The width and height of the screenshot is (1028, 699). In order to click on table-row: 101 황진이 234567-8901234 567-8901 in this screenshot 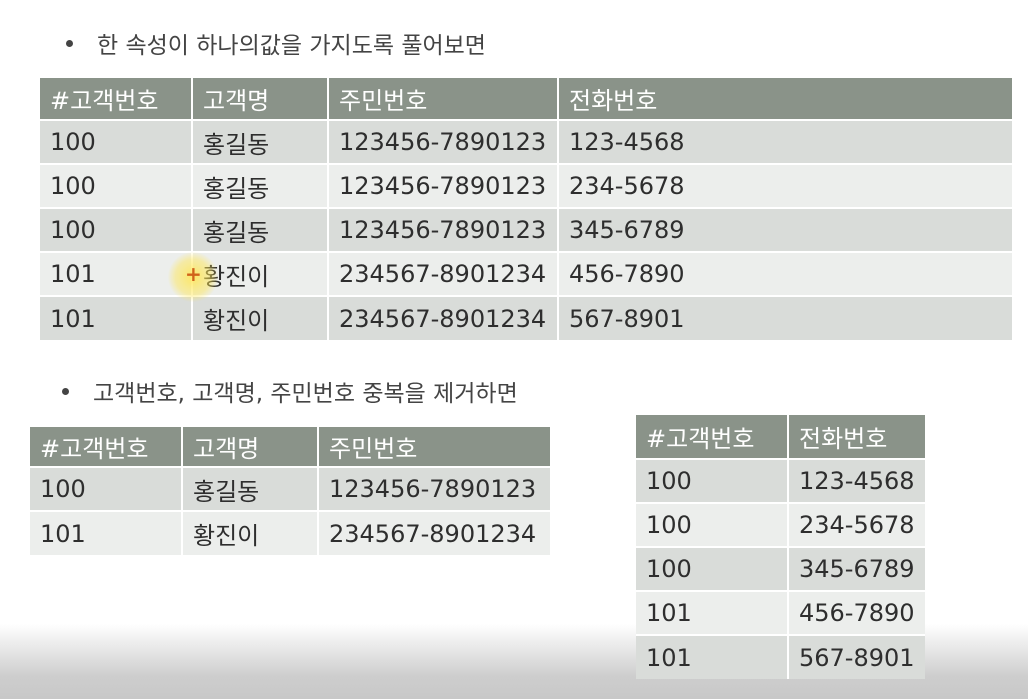, I will do `click(526, 317)`.